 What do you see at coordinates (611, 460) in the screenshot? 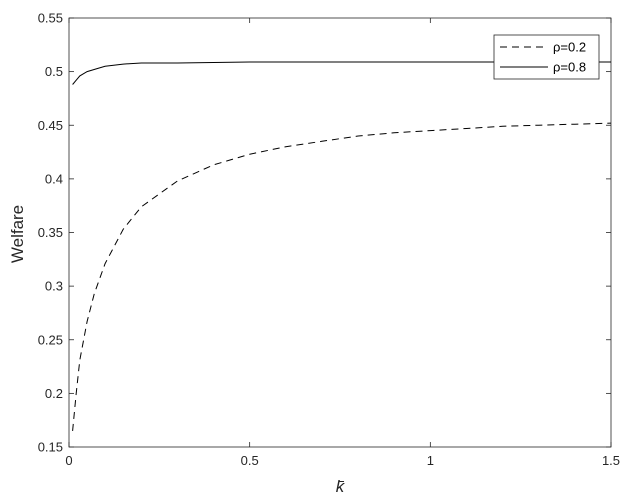
I see `x-tick-label: 1.5` at bounding box center [611, 460].